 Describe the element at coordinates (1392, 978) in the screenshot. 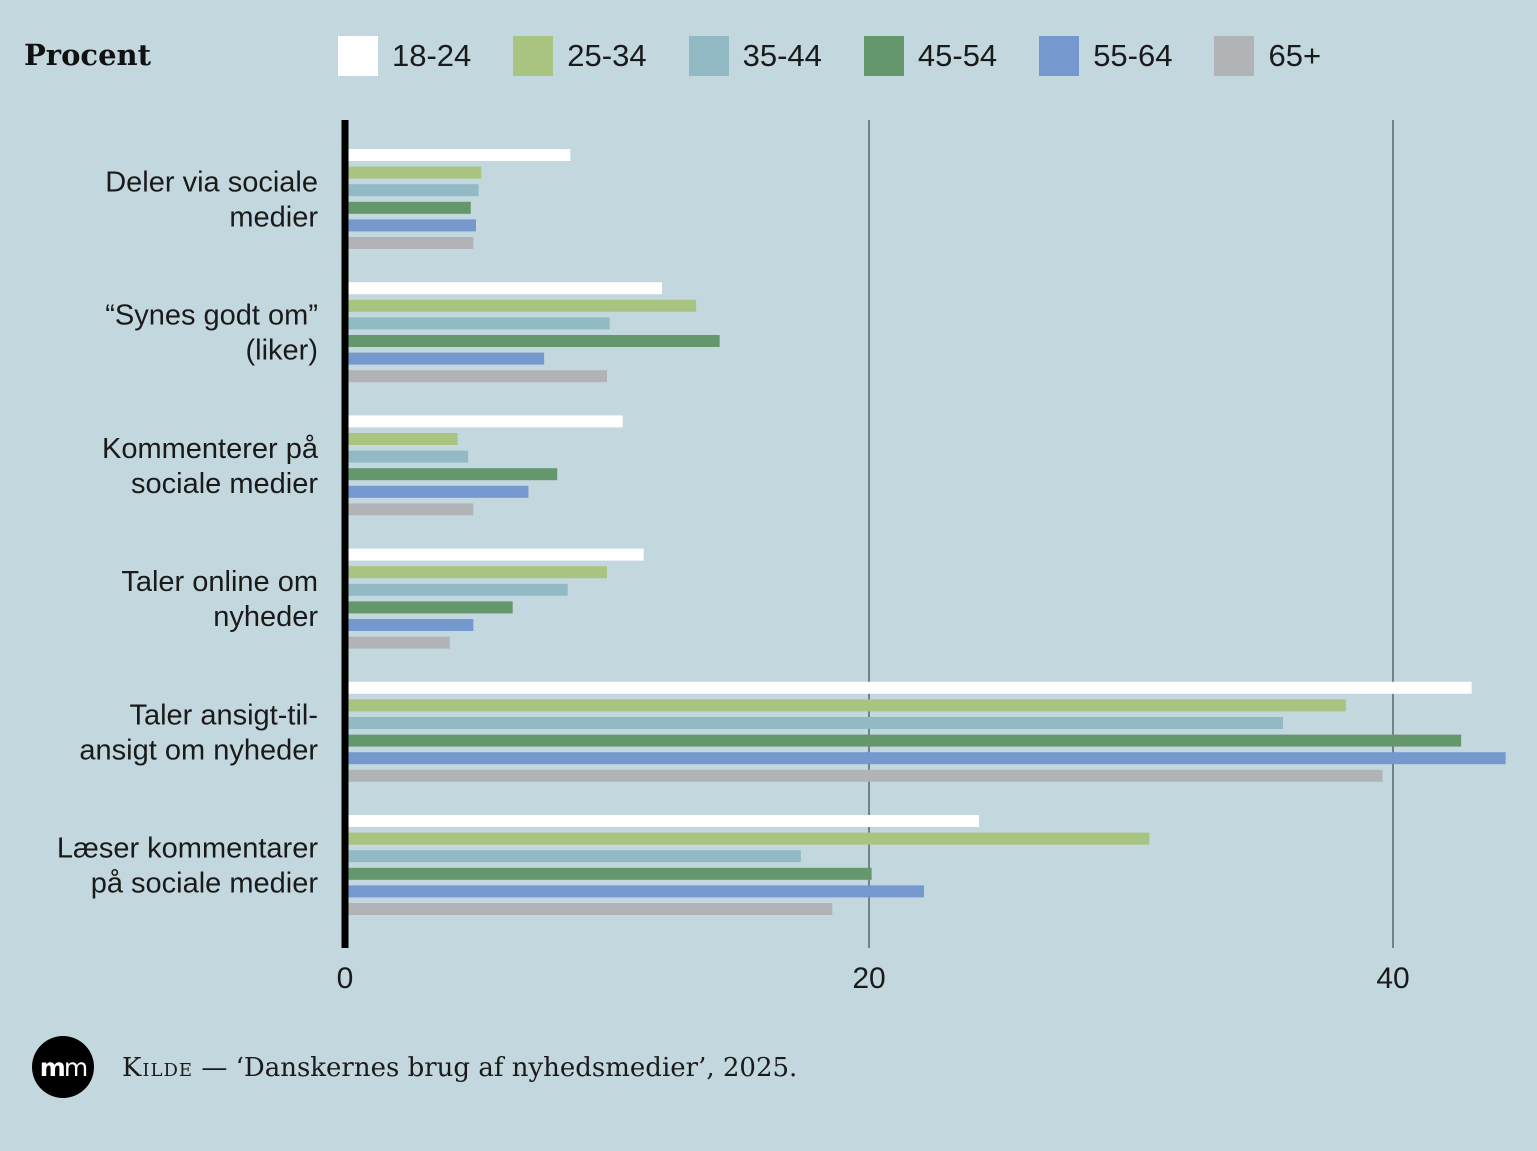

I see `x-tick-label: 40` at that location.